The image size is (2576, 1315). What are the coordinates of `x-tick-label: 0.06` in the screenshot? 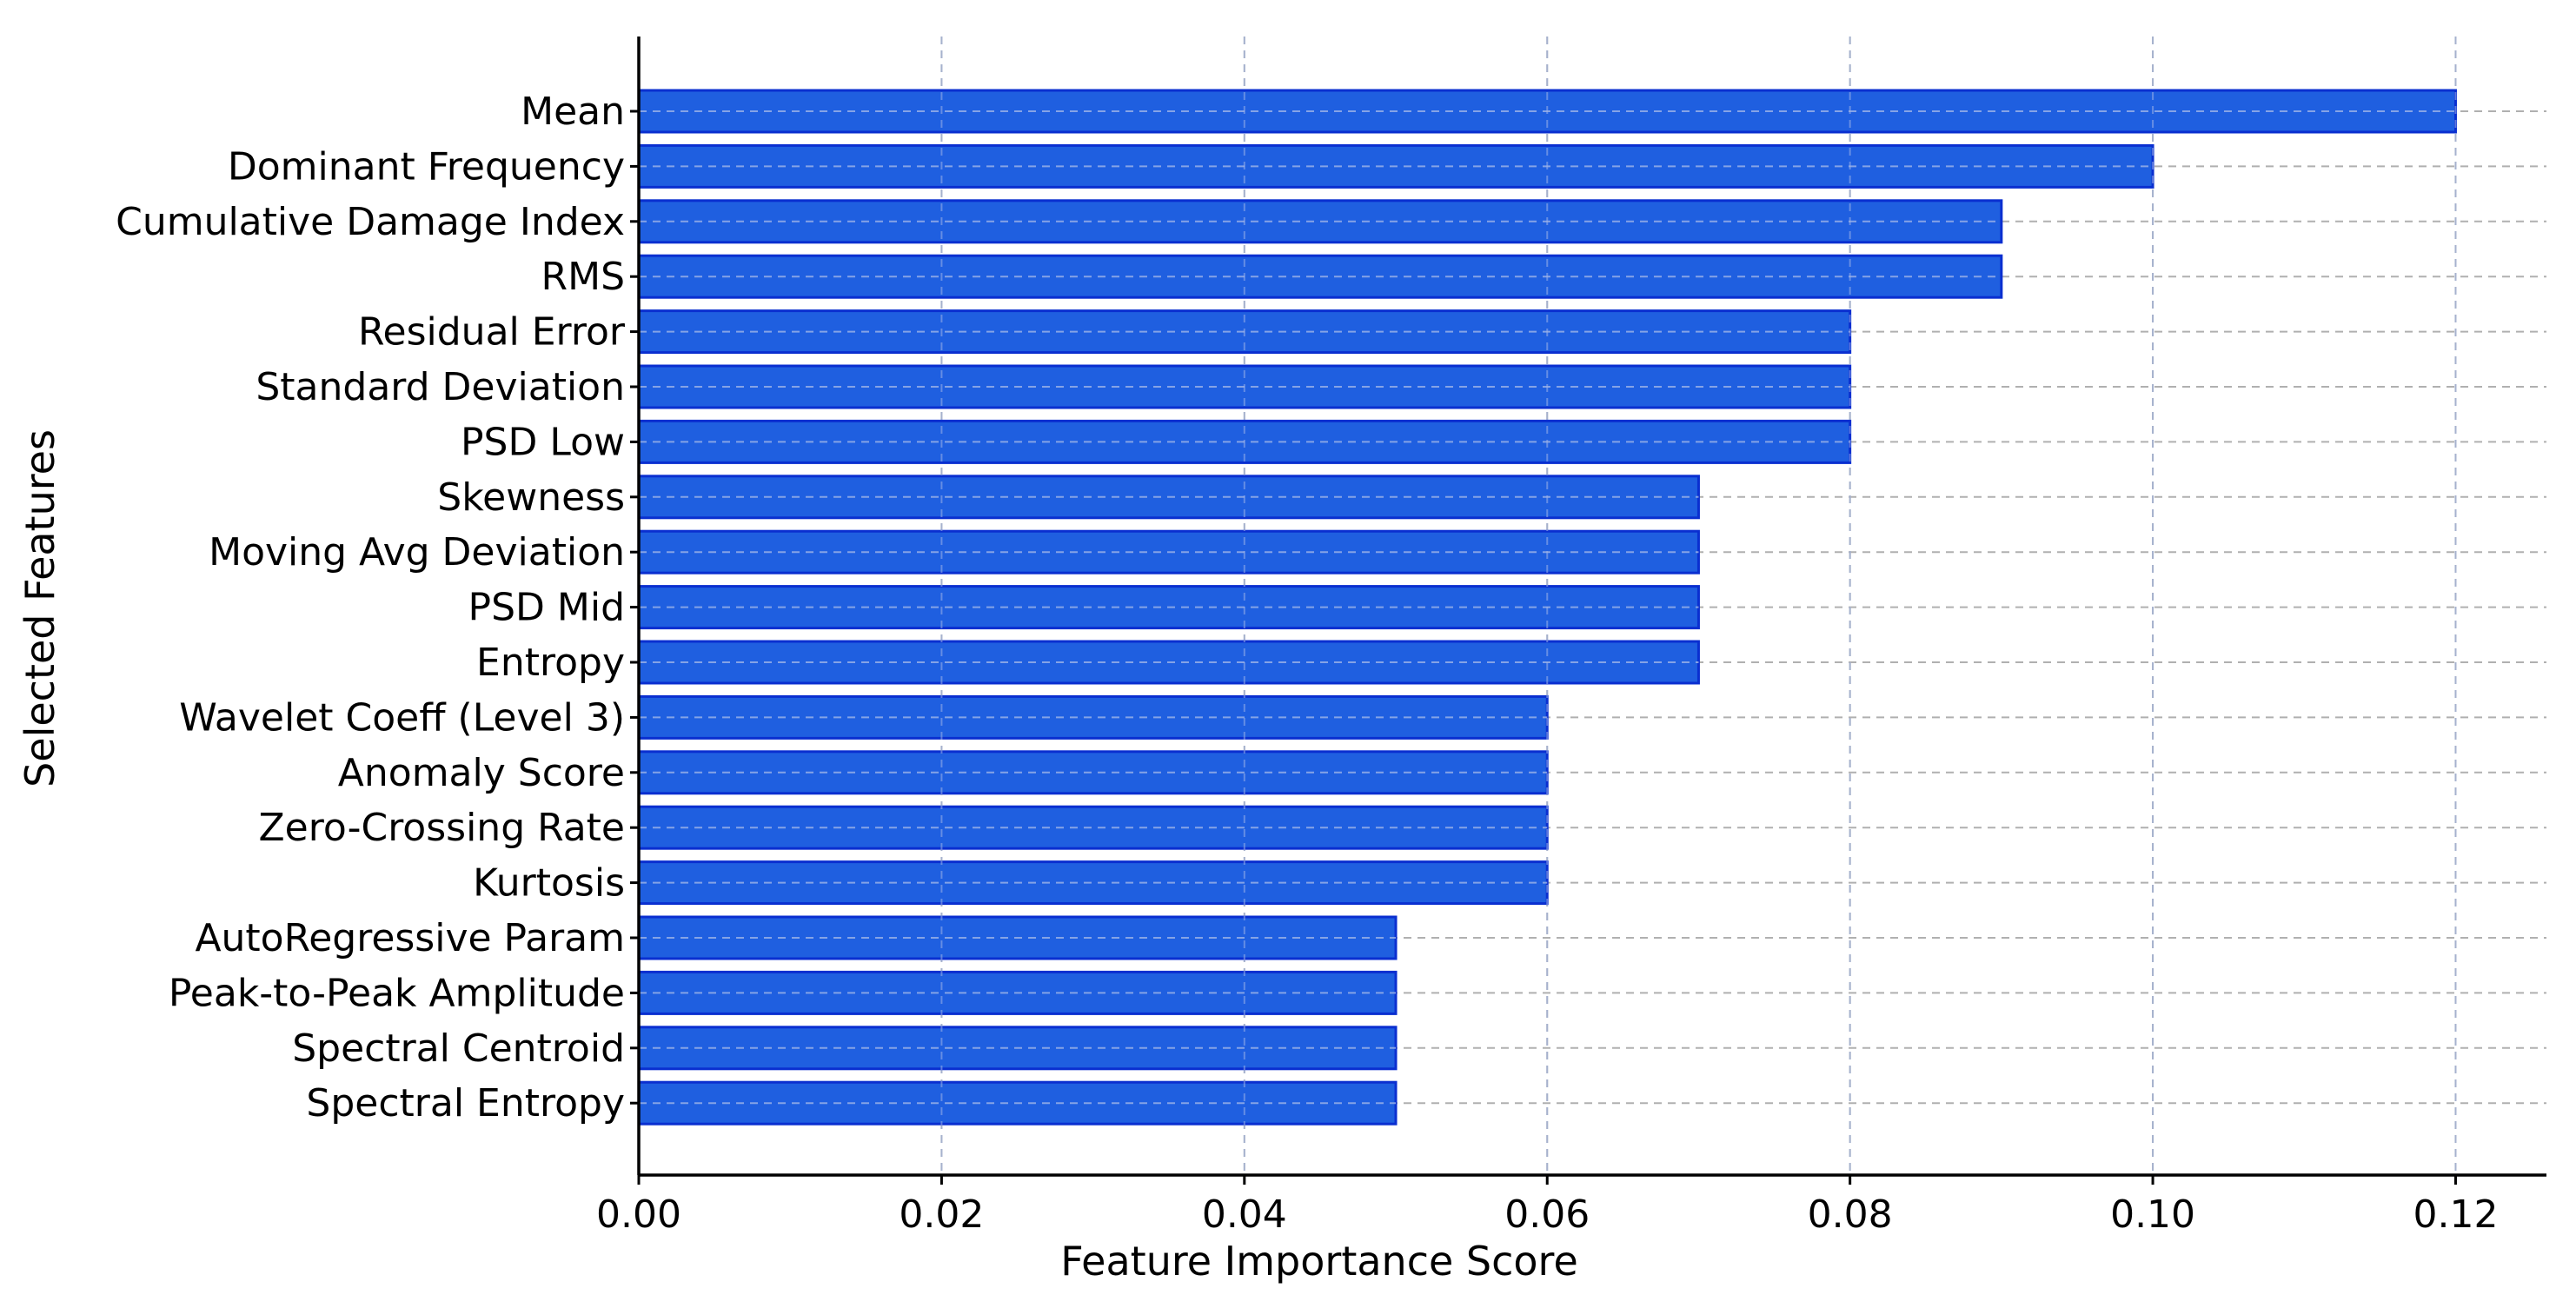 It's located at (1547, 1215).